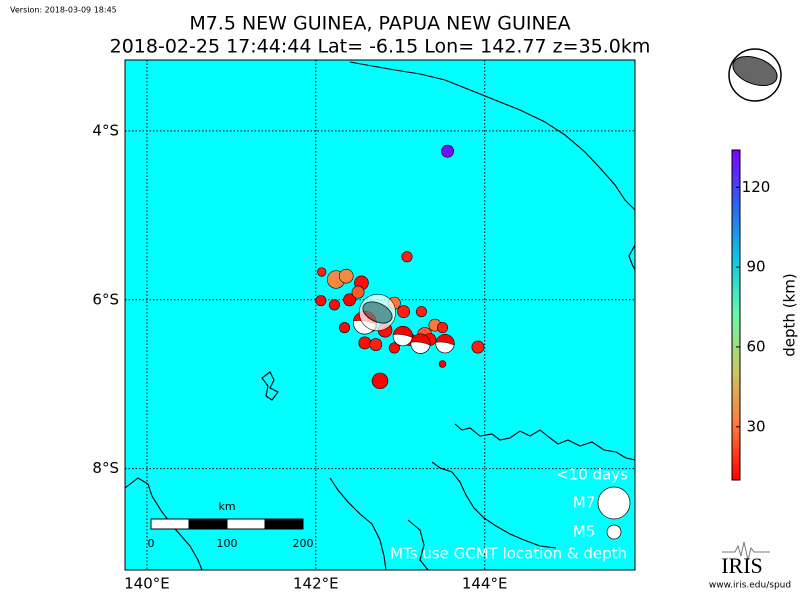  I want to click on logo-url: www.iris.edu/spud, so click(750, 586).